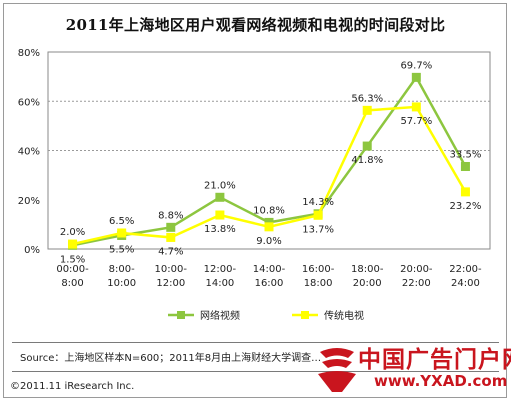 This screenshot has height=402, width=511. What do you see at coordinates (220, 269) in the screenshot?
I see `x-tick-label: 12:00-` at bounding box center [220, 269].